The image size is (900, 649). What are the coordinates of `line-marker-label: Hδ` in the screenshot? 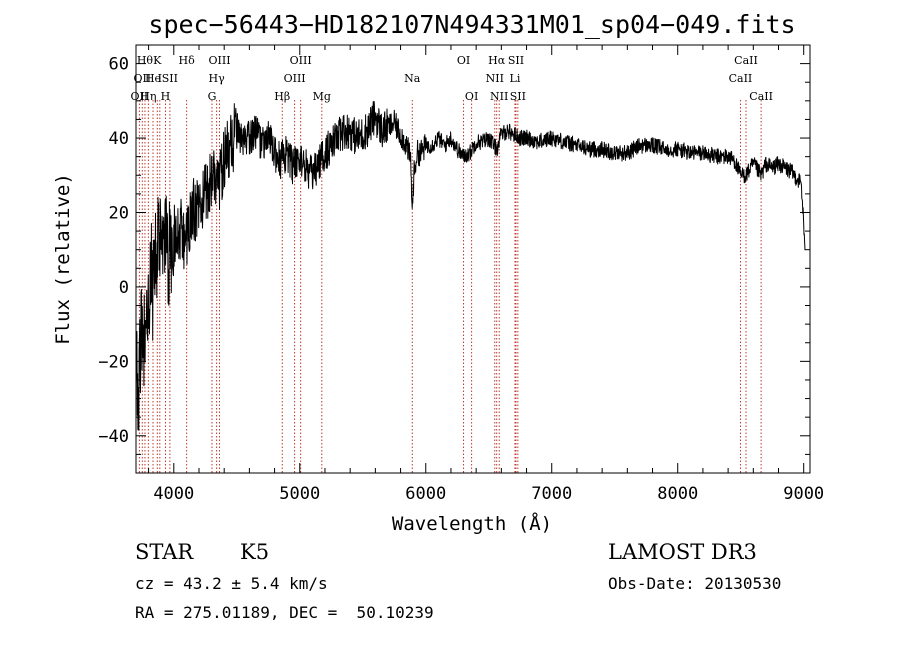 It's located at (187, 60).